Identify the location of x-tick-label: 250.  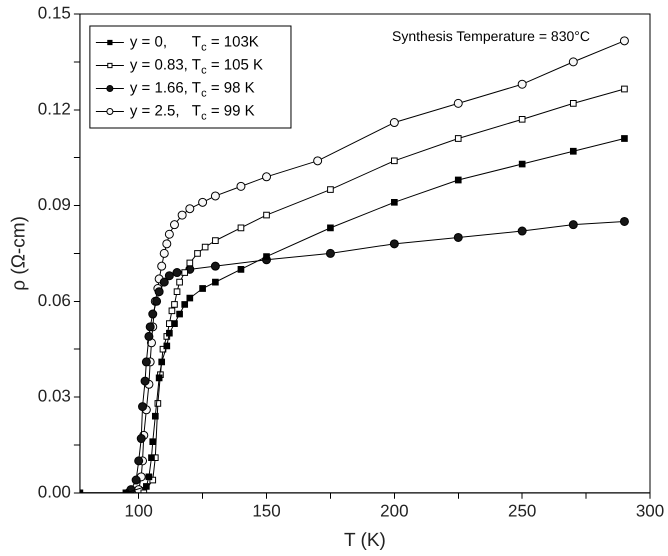
(522, 511).